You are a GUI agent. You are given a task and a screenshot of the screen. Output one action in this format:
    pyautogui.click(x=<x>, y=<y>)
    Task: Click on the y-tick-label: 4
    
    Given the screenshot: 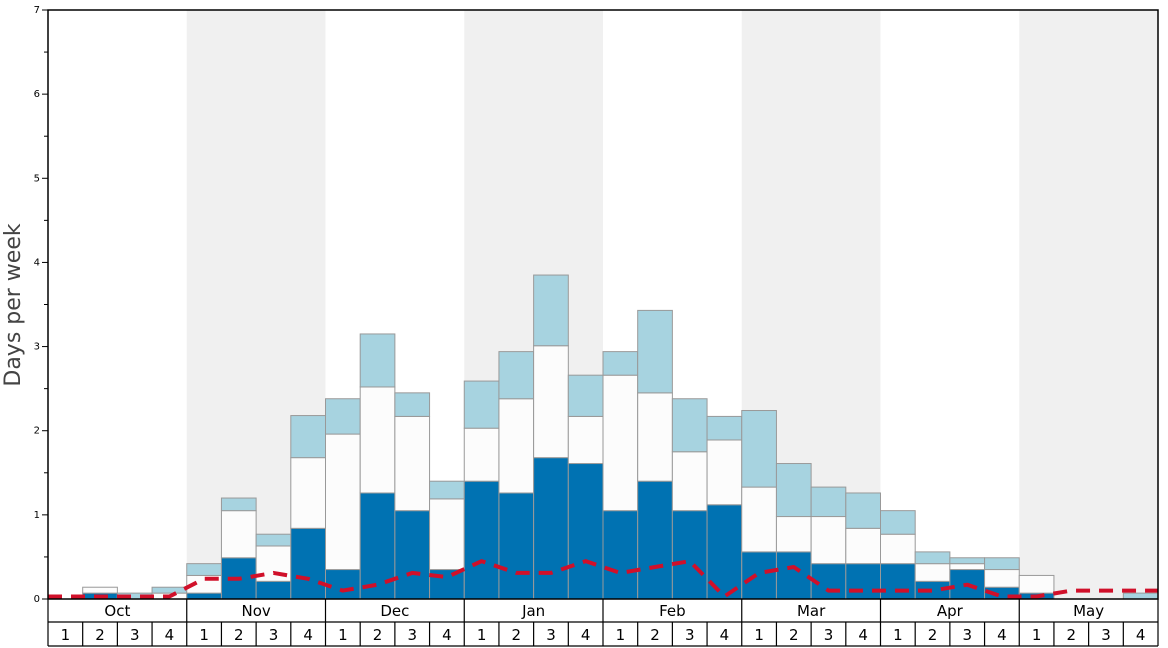 What is the action you would take?
    pyautogui.click(x=37, y=262)
    